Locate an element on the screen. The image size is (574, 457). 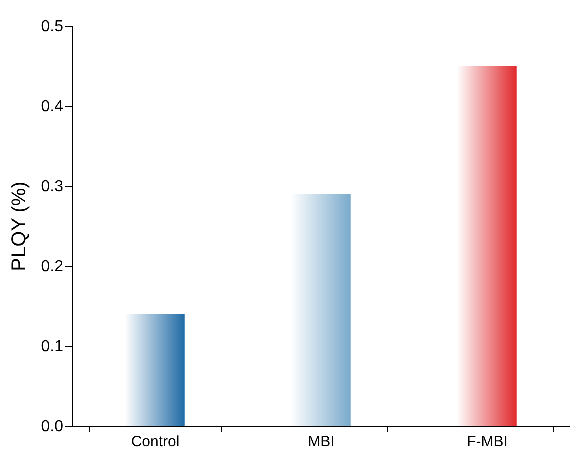
y-tick-label: 0.2 is located at coordinates (52, 267).